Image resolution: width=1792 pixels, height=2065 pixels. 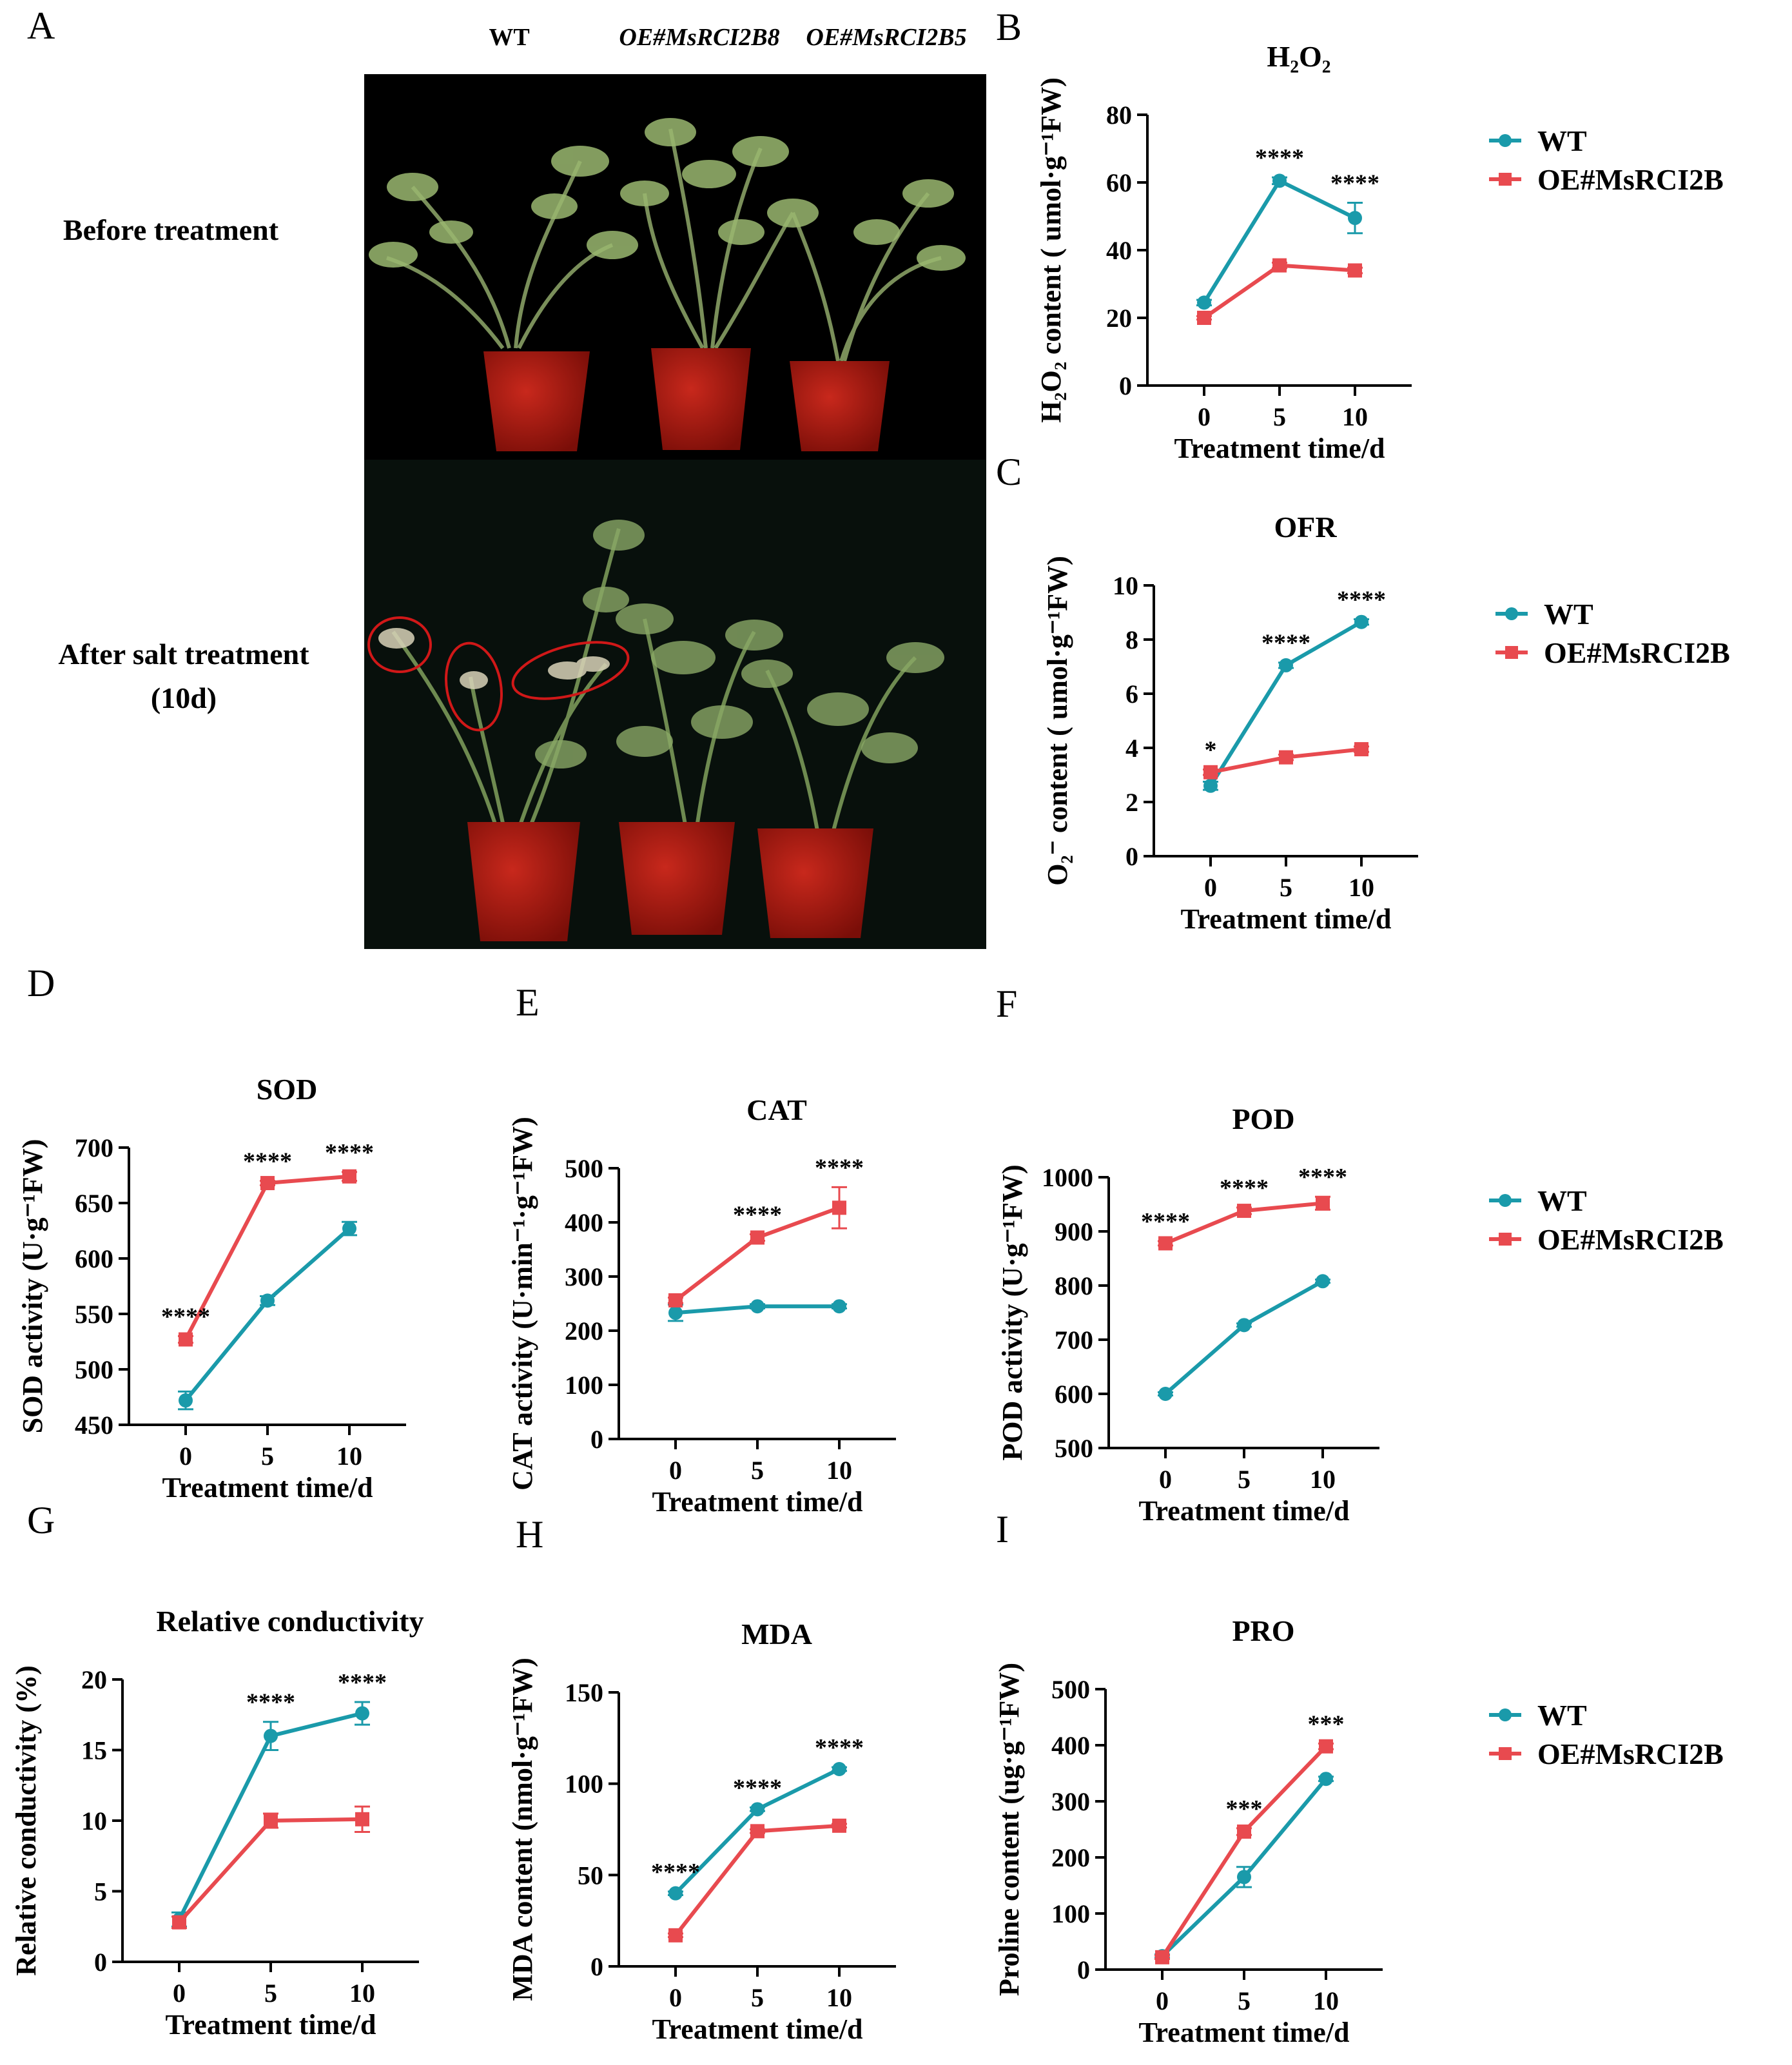 What do you see at coordinates (1006, 1004) in the screenshot?
I see `panel-letter-f: F` at bounding box center [1006, 1004].